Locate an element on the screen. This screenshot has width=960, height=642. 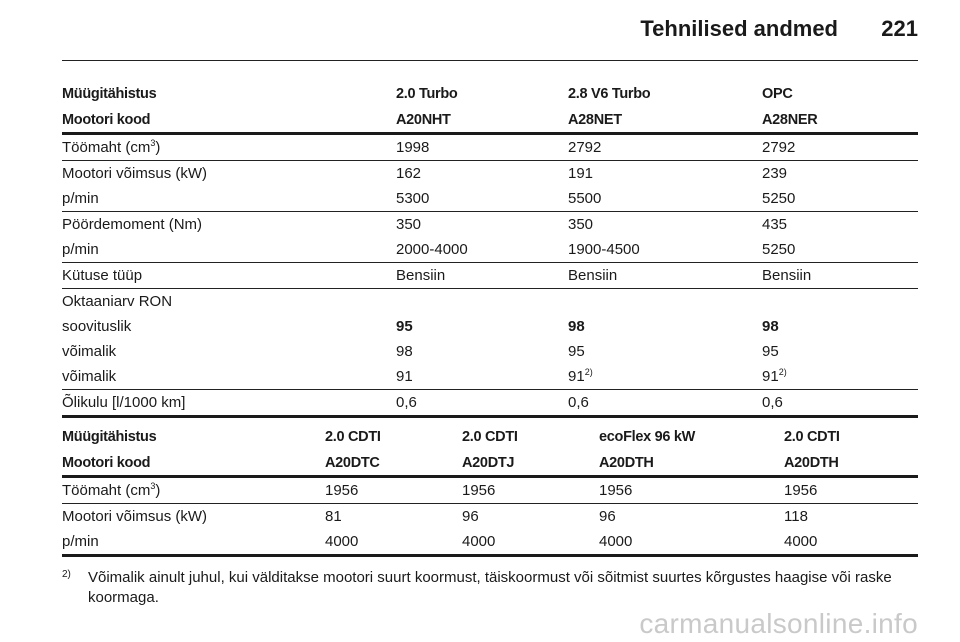
engine-code: A28NET is located at coordinates (665, 121).